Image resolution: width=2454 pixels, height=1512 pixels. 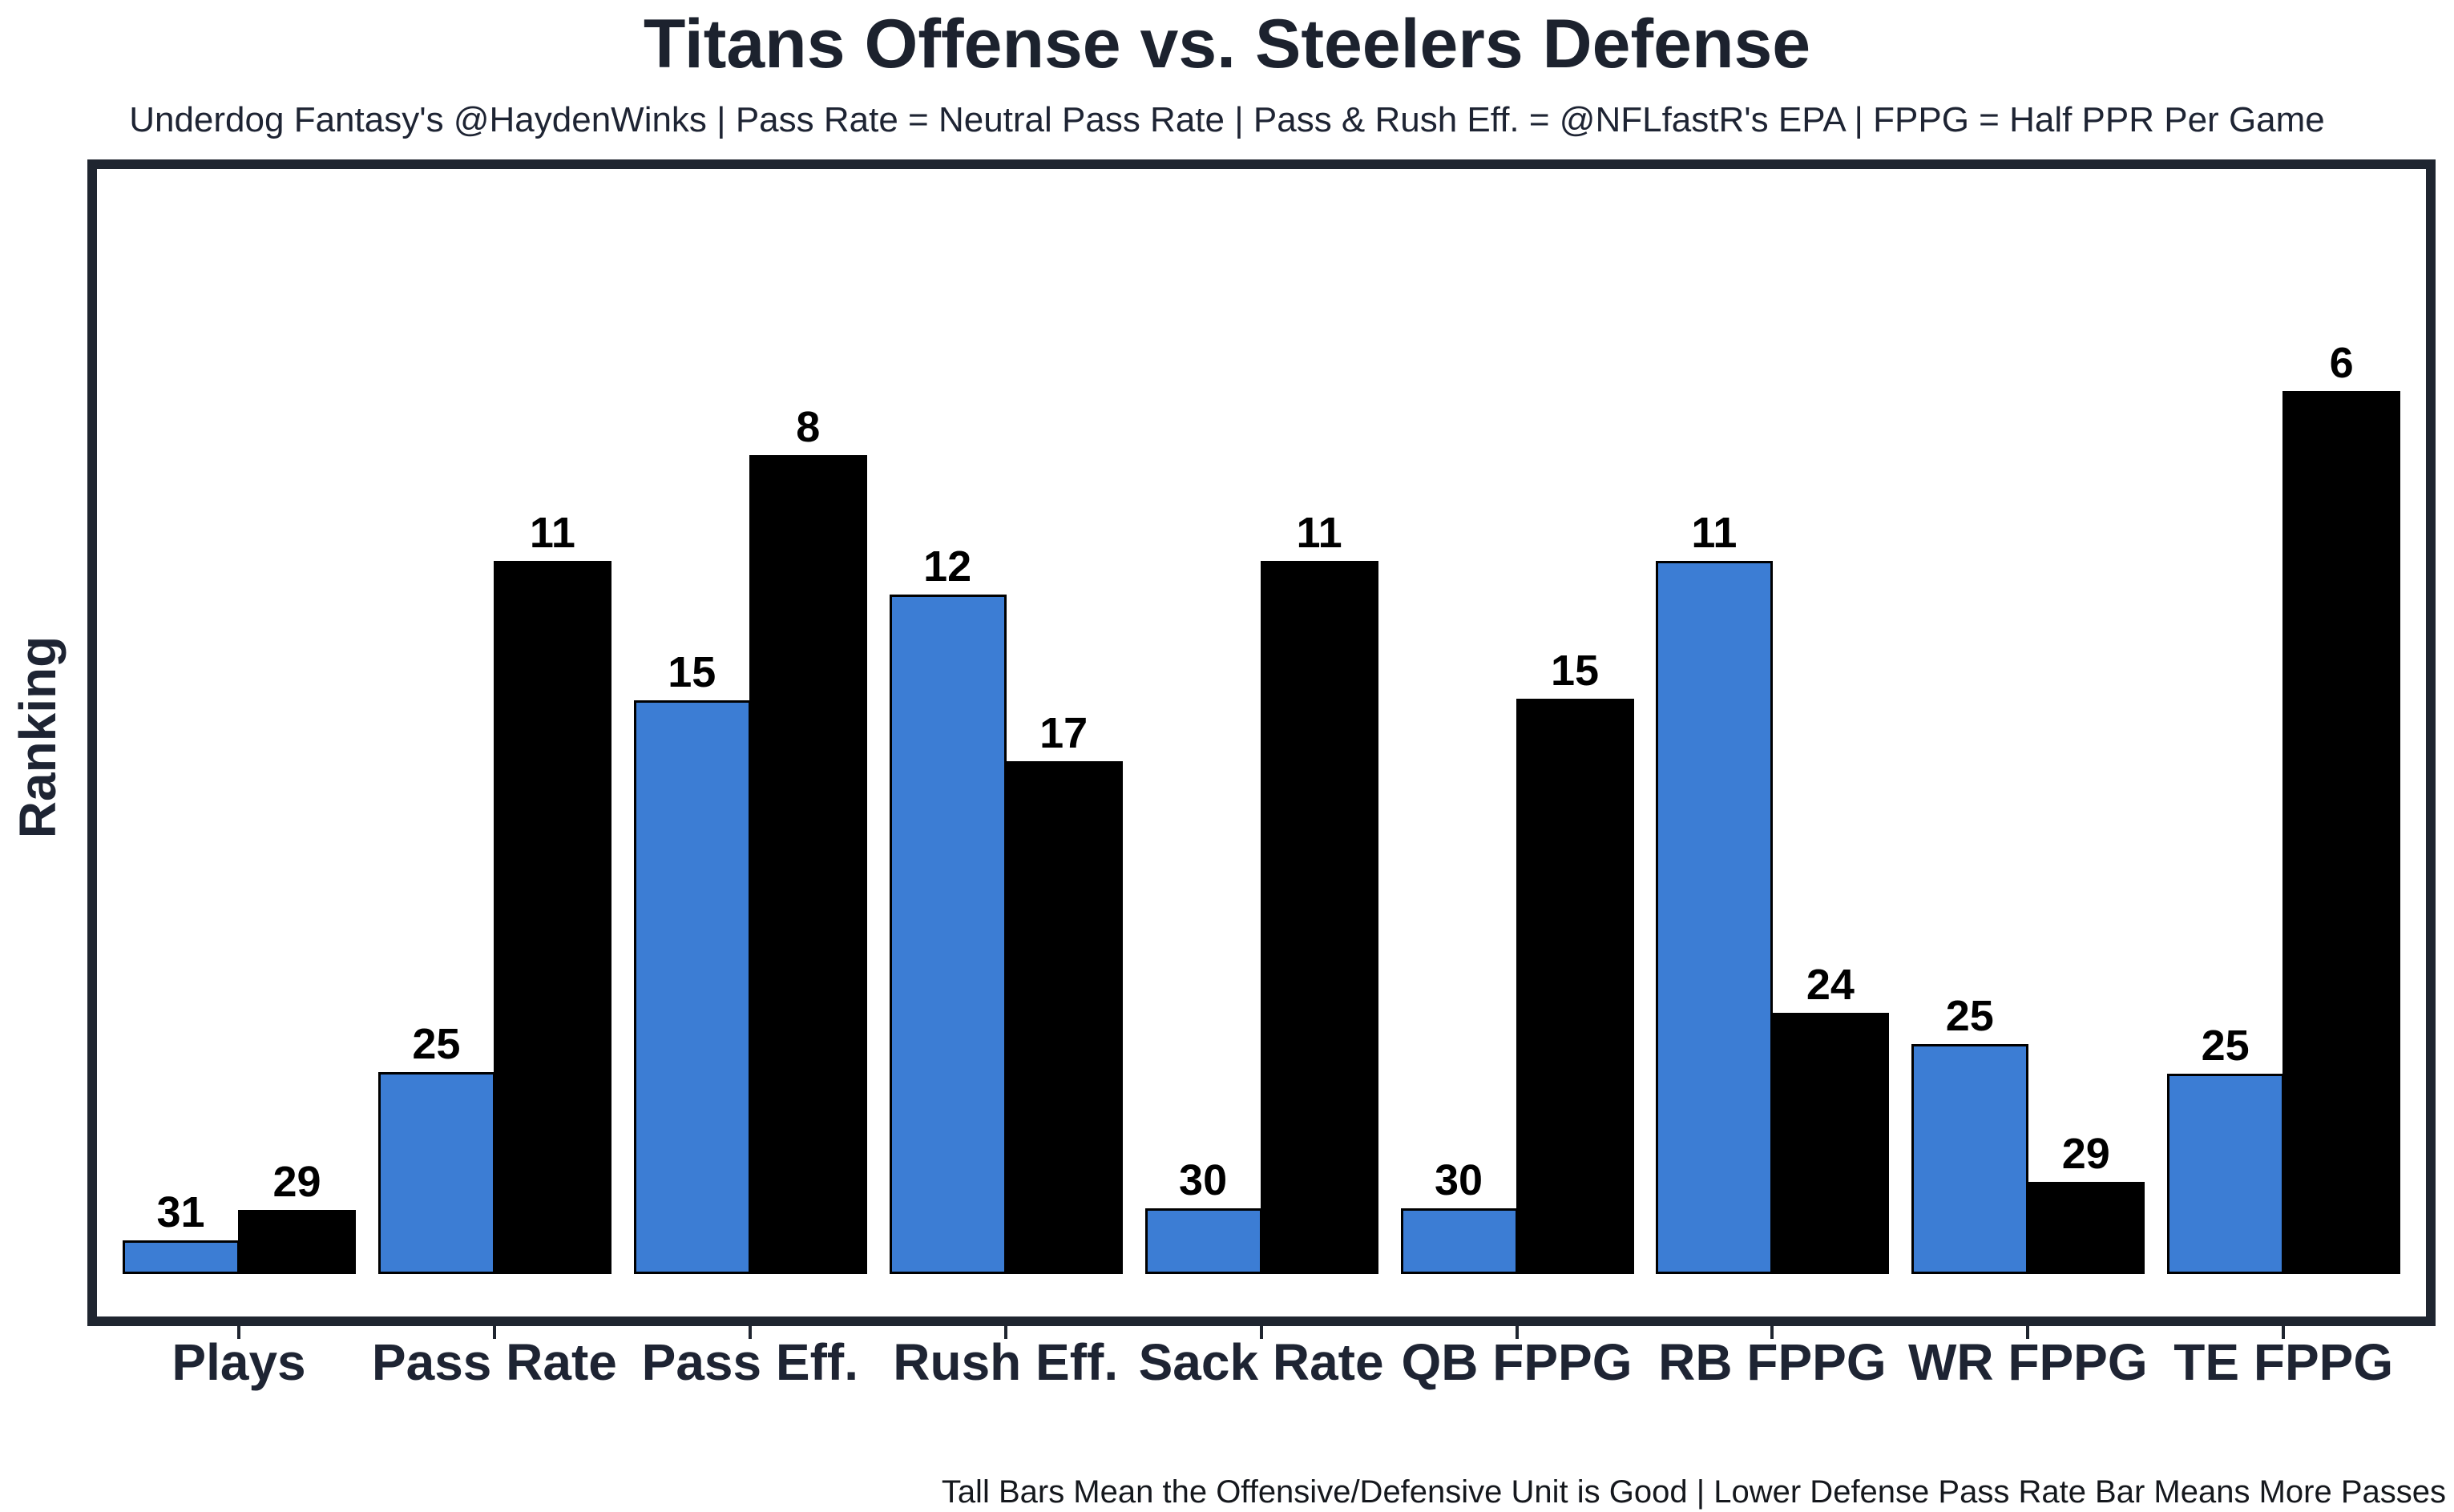 I want to click on x-axis-label-1: Pass Rate, so click(x=494, y=1362).